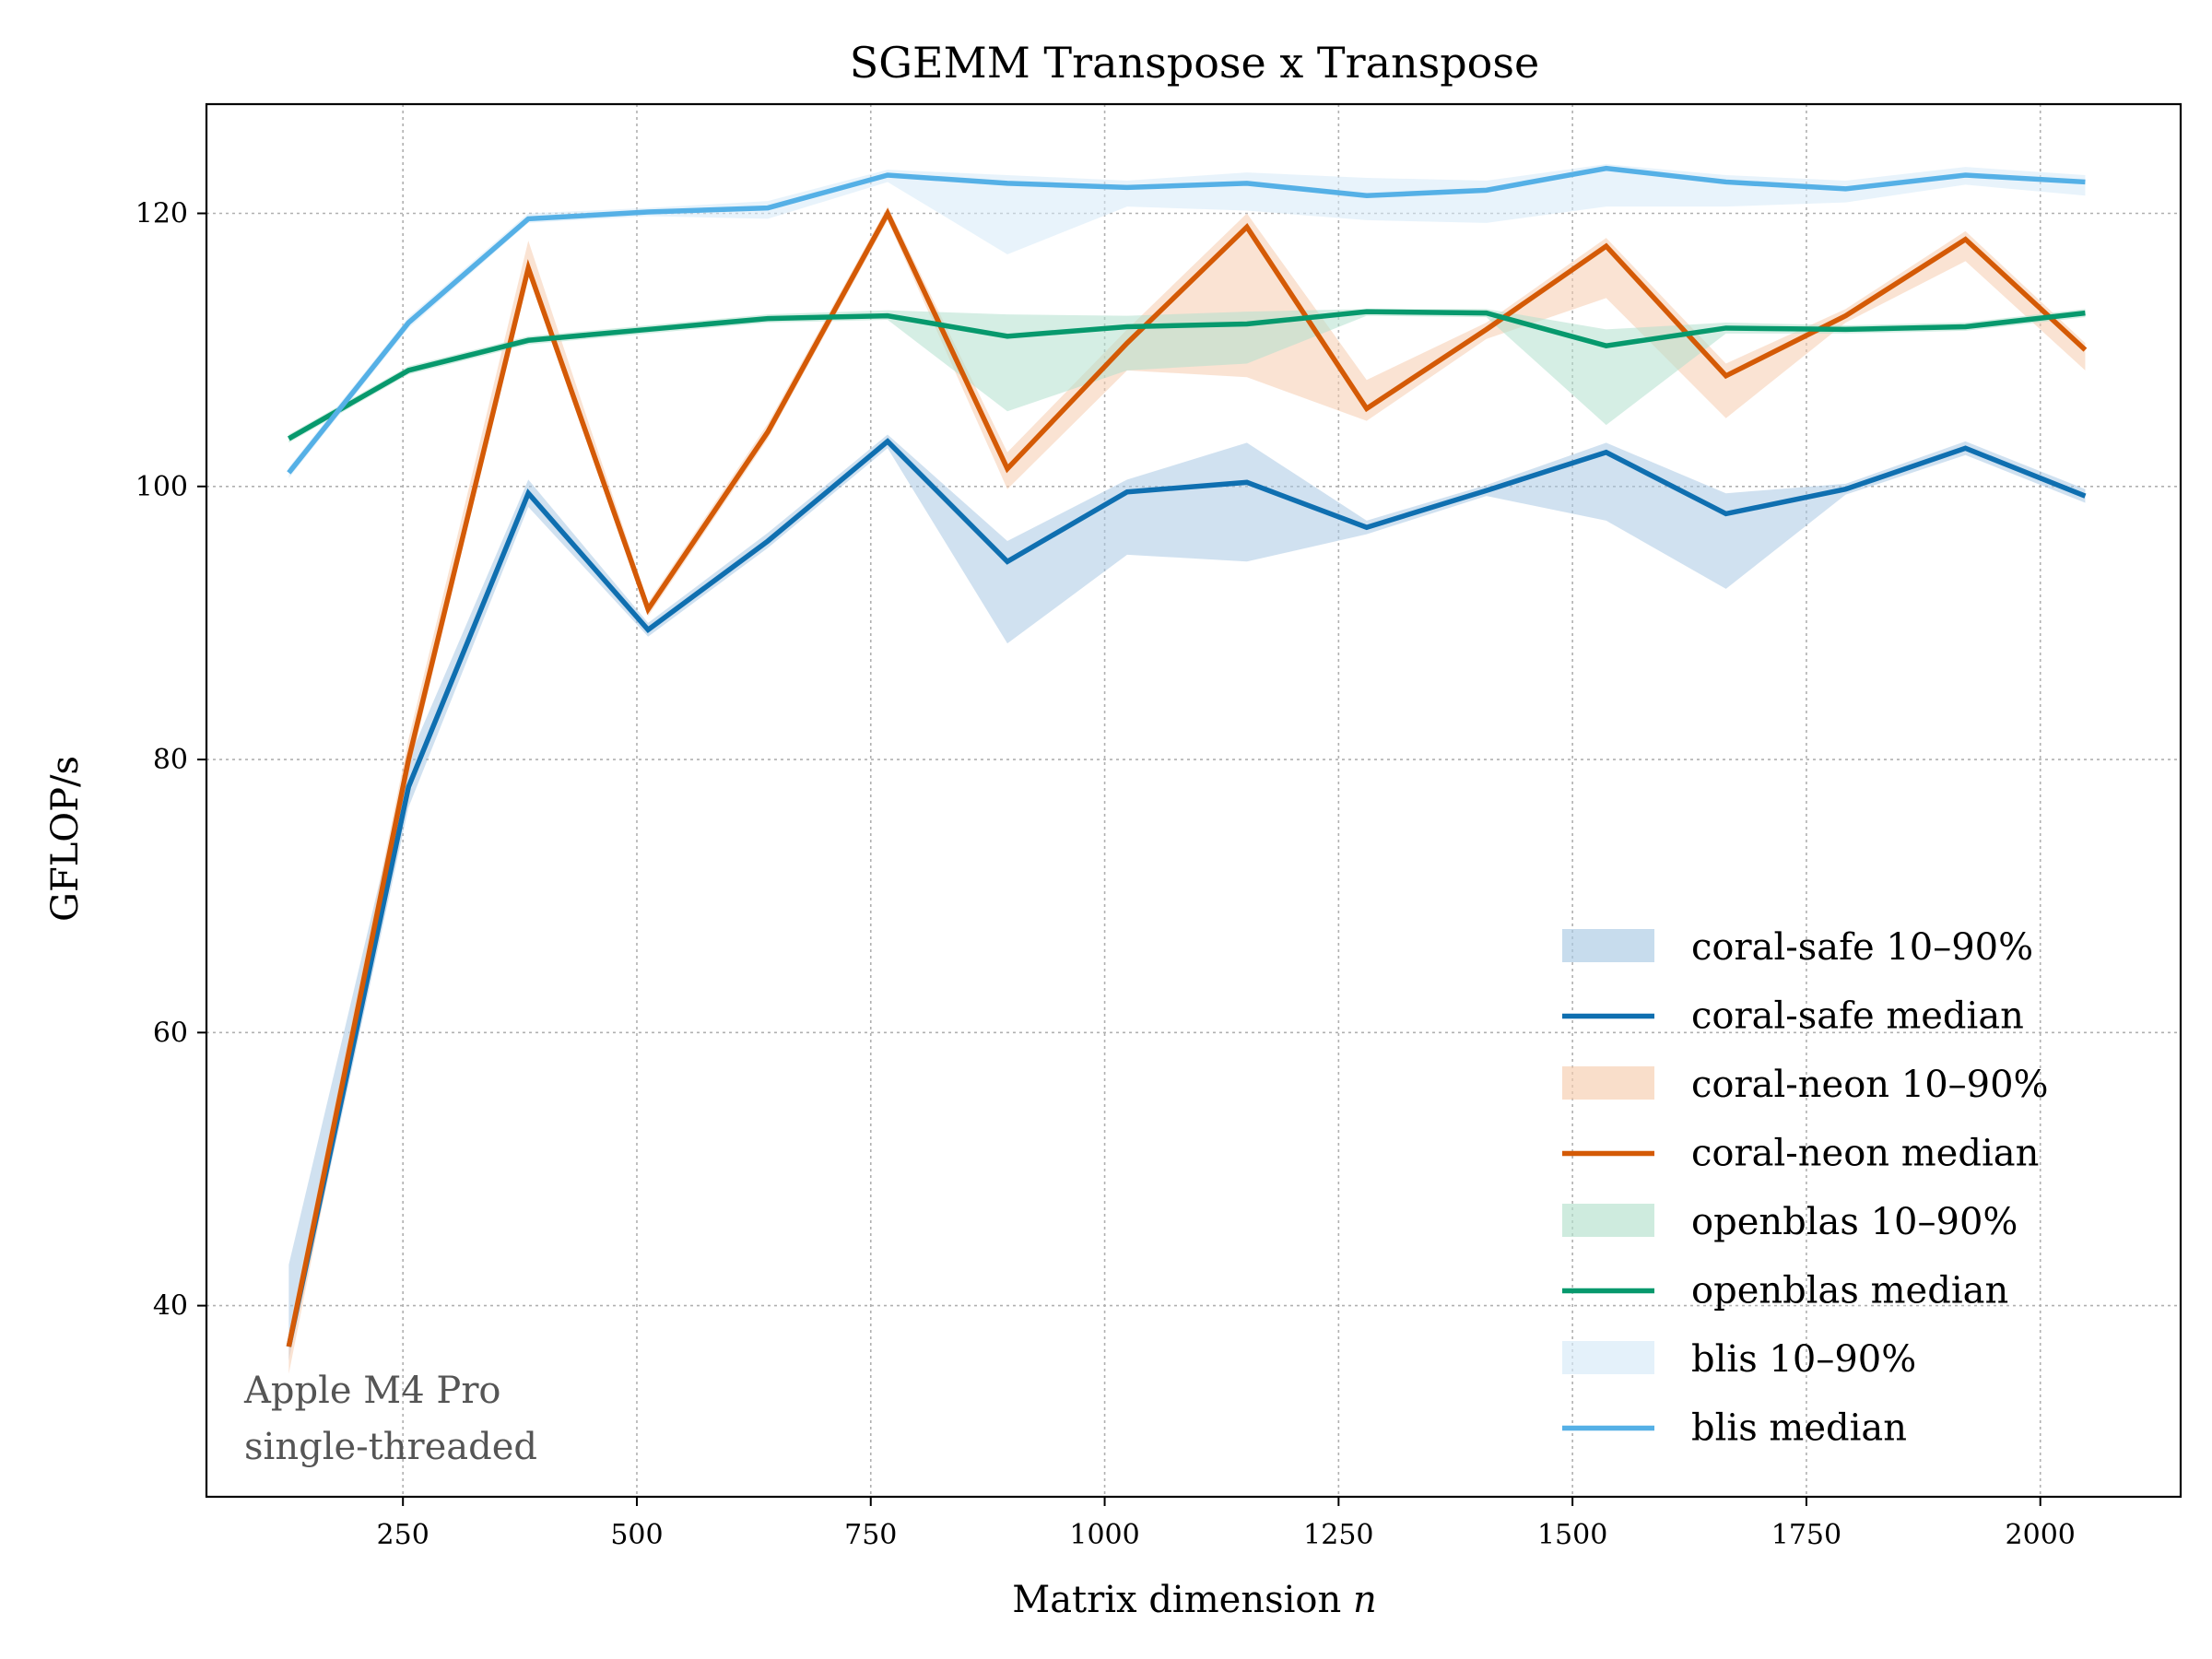 The height and width of the screenshot is (1659, 2212). I want to click on x-tick-label: 250, so click(403, 1535).